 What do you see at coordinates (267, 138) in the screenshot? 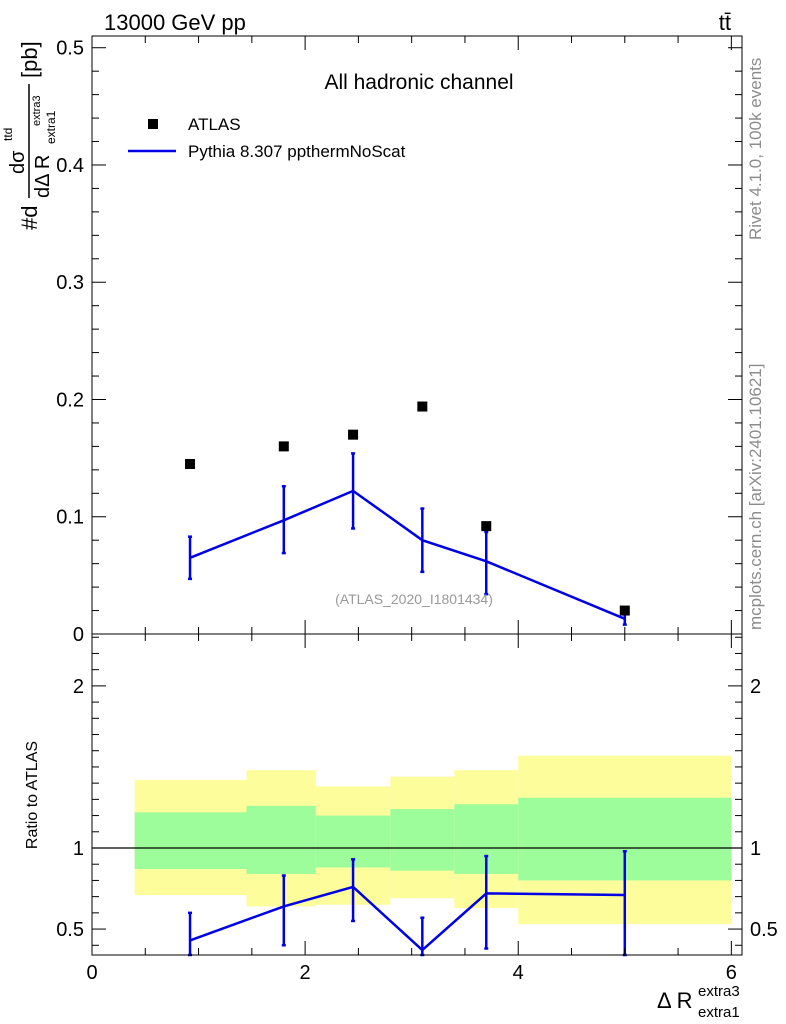
I see `legend: ATLAS Pythia 8.307 ppthermNoScat` at bounding box center [267, 138].